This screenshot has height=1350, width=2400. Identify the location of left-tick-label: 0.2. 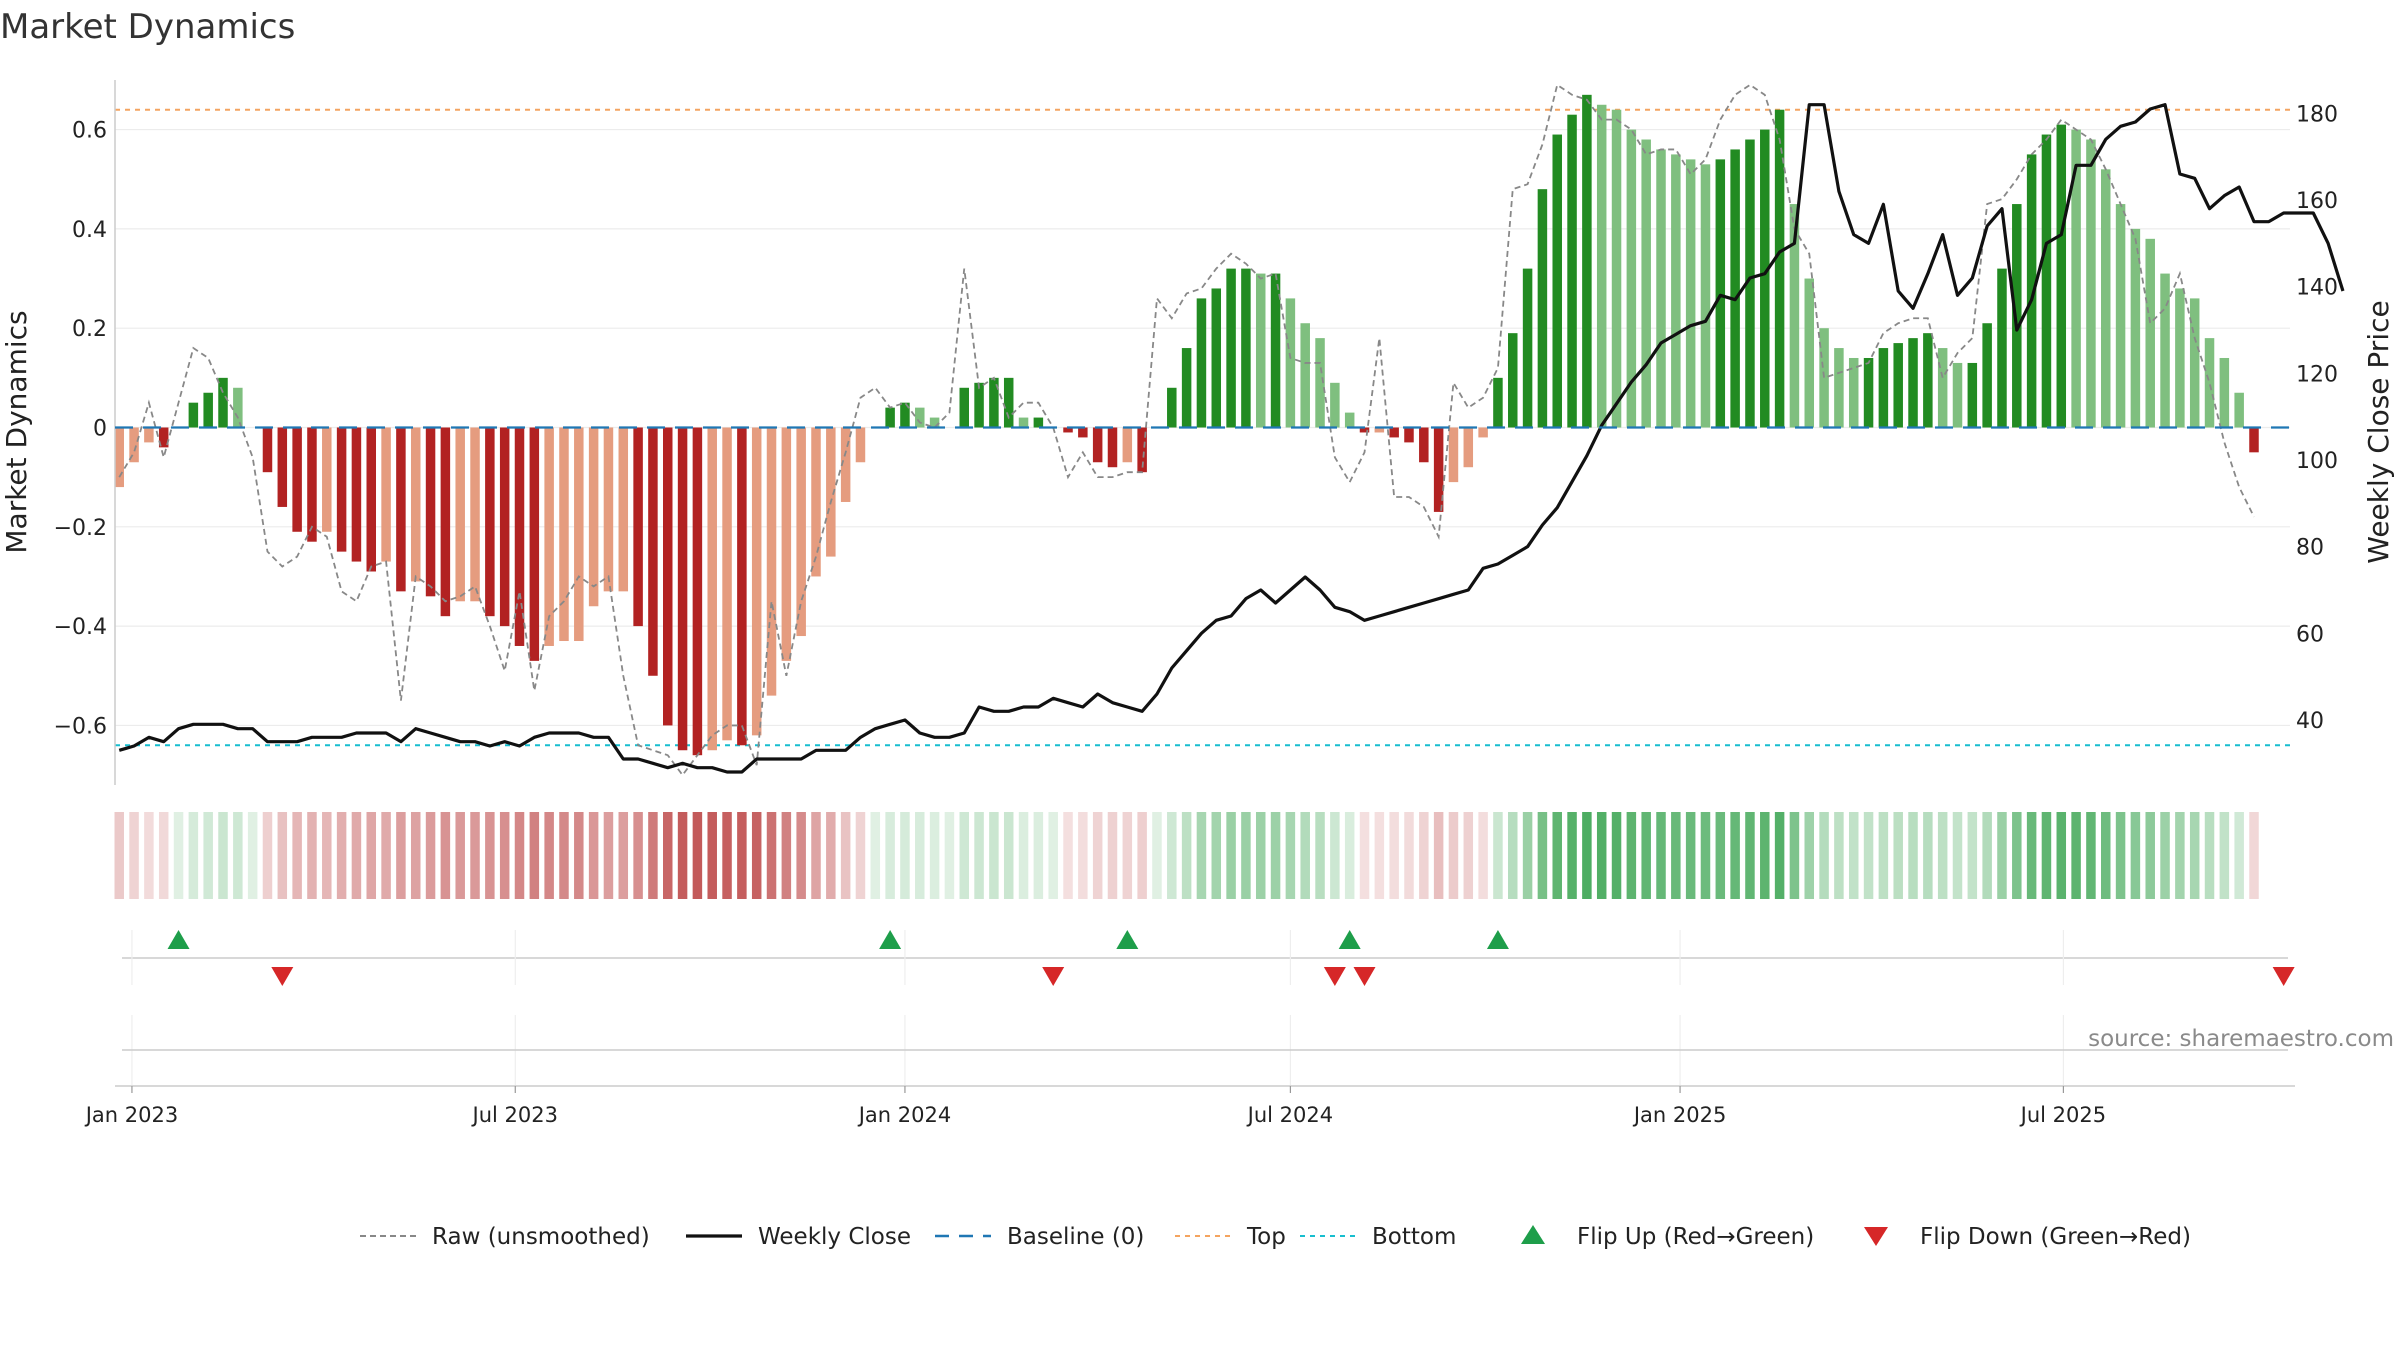
(89, 329).